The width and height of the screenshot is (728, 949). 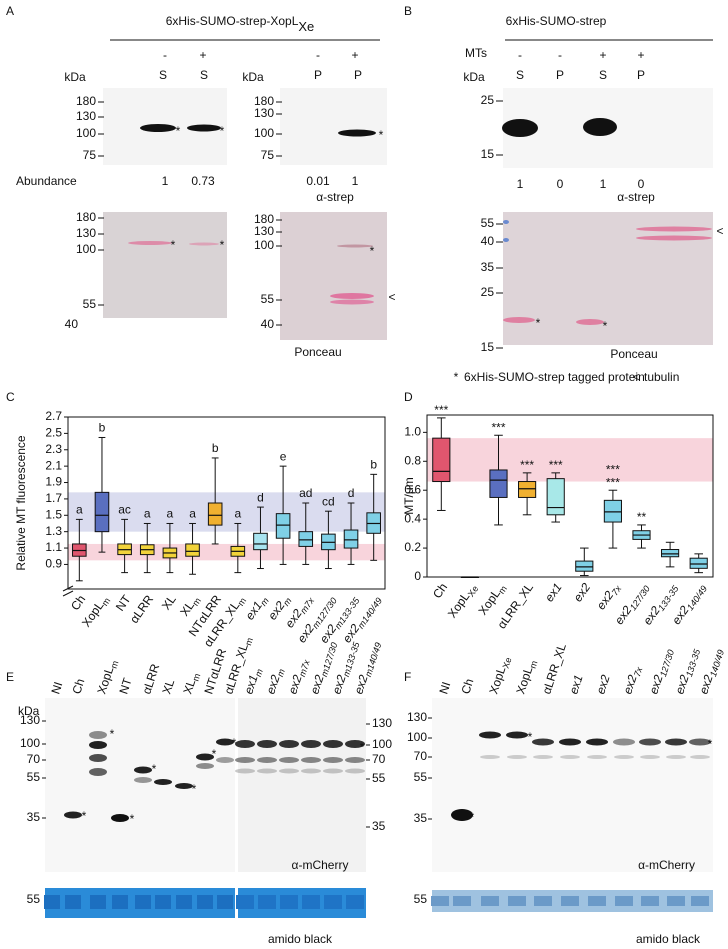 I want to click on band-region, so click(x=226, y=512).